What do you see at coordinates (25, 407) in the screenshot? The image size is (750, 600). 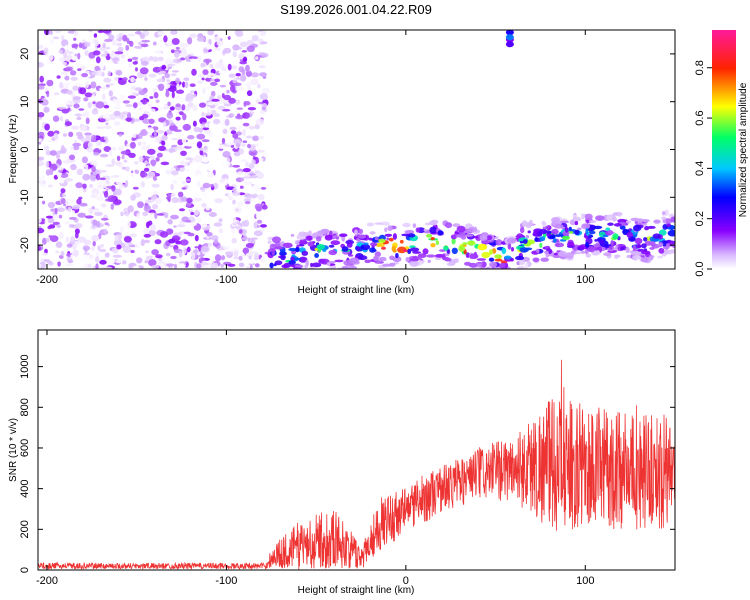 I see `y-tick-label: 800` at bounding box center [25, 407].